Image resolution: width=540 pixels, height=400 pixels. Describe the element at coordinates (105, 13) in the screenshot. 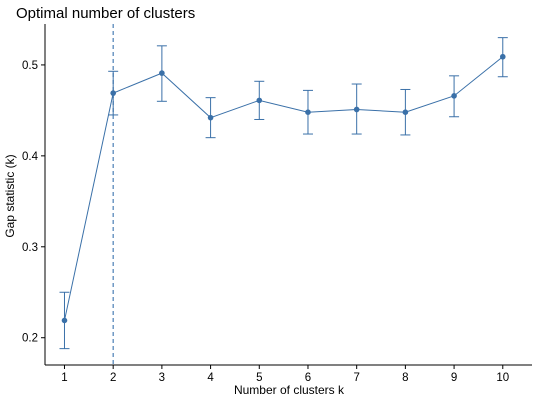

I see `chart-title: Optimal number of clusters` at that location.